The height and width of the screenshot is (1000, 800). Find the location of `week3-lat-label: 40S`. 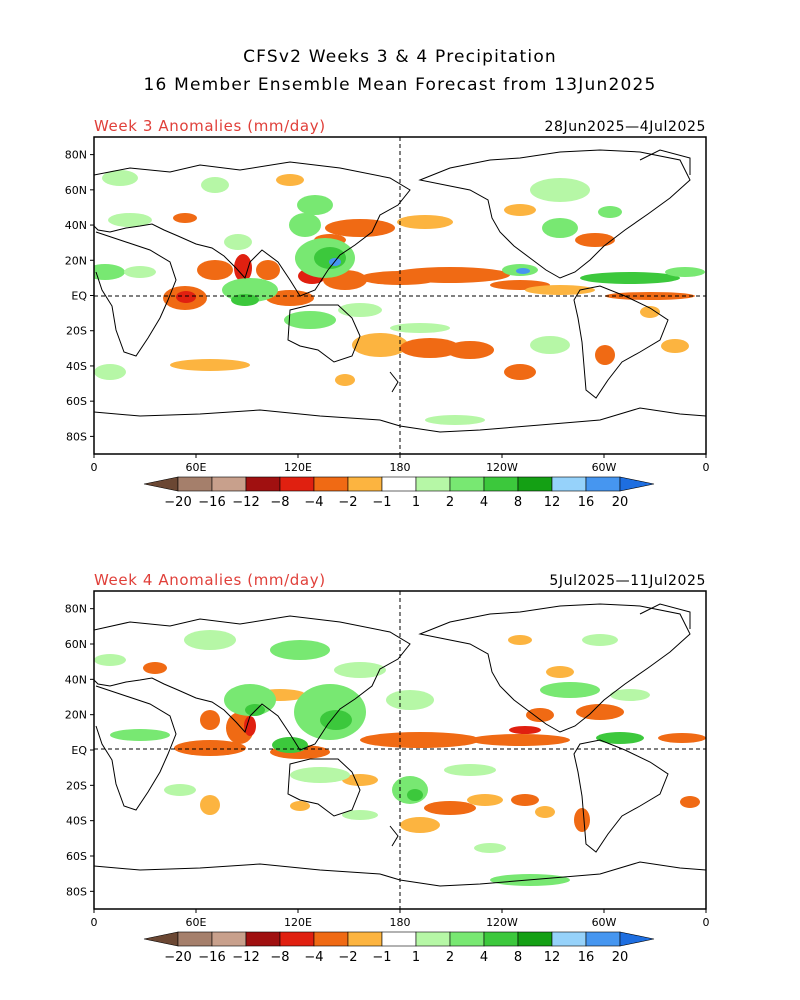

week3-lat-label: 40S is located at coordinates (76, 366).